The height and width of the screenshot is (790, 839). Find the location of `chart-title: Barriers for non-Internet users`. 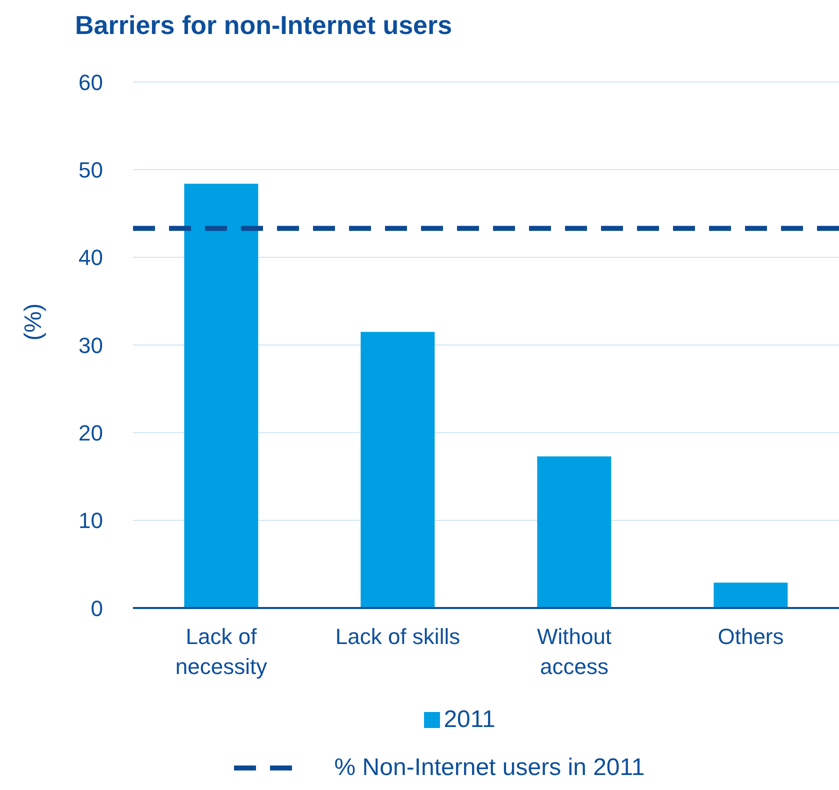

chart-title: Barriers for non-Internet users is located at coordinates (263, 25).